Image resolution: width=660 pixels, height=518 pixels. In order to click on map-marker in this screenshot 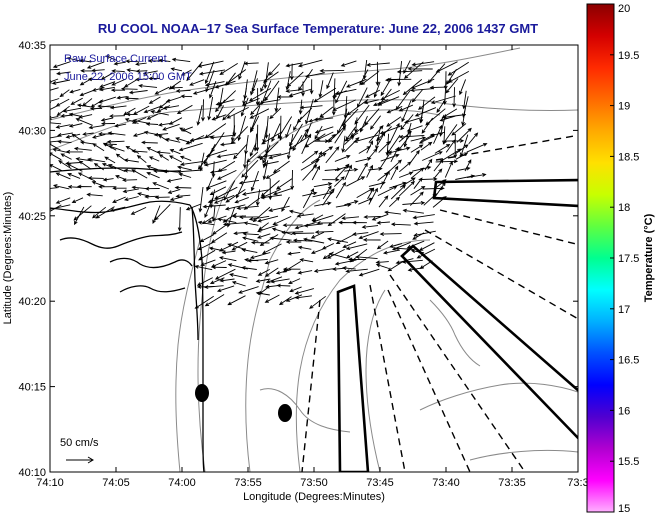, I will do `click(202, 393)`.